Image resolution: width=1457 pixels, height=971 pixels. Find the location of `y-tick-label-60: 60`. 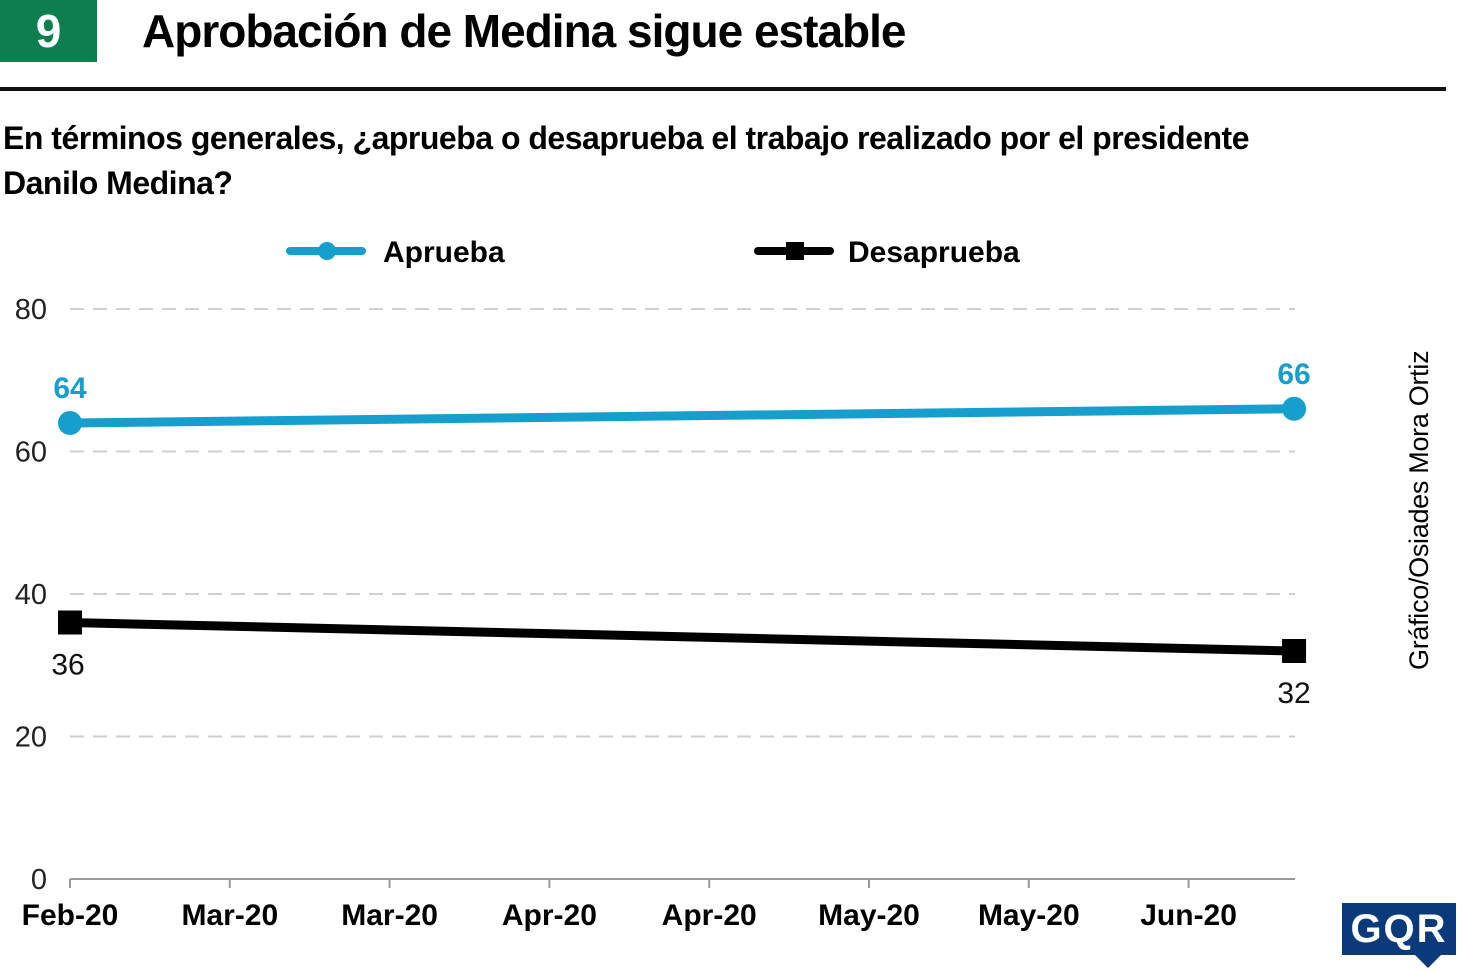

y-tick-label-60: 60 is located at coordinates (31, 453).